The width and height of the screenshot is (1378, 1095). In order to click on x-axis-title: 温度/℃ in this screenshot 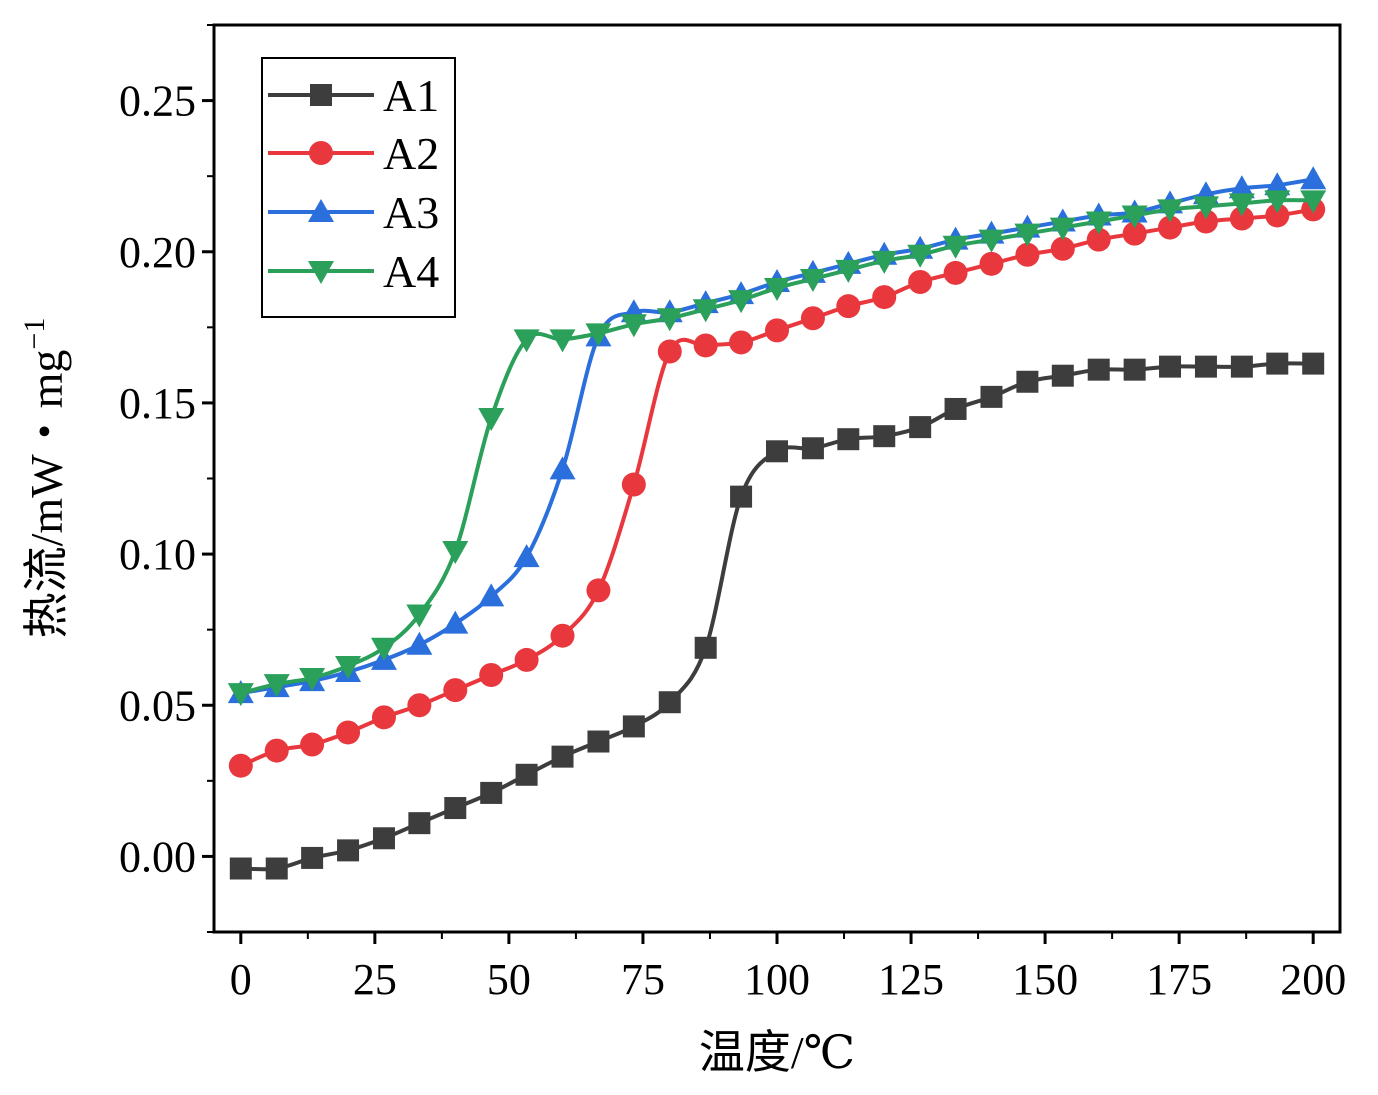, I will do `click(777, 1052)`.